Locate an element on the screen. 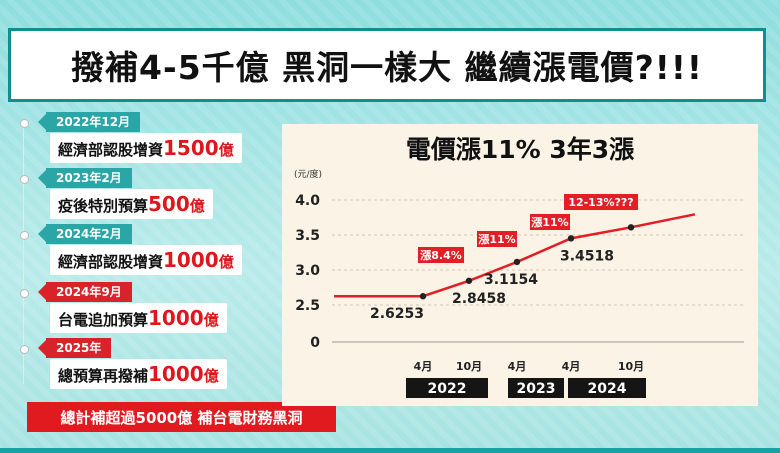  date-tag: 2023年2月 is located at coordinates (85, 178).